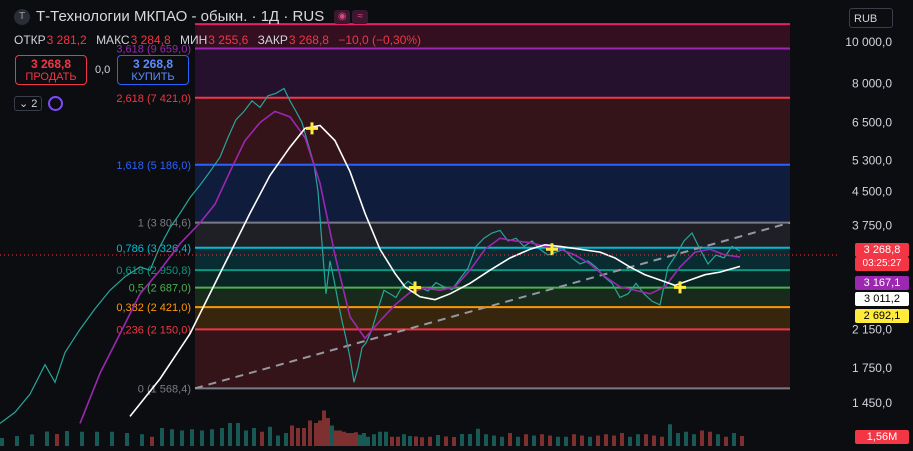  Describe the element at coordinates (871, 18) in the screenshot. I see `currency-selector: RUB` at that location.